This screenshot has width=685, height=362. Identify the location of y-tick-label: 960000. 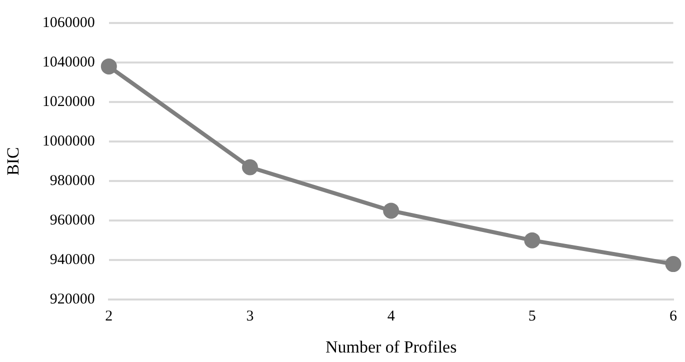
(72, 220).